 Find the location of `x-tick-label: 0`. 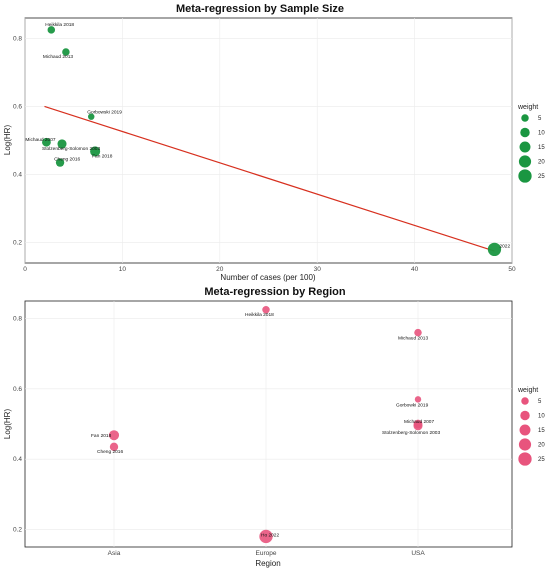

x-tick-label: 0 is located at coordinates (25, 269).